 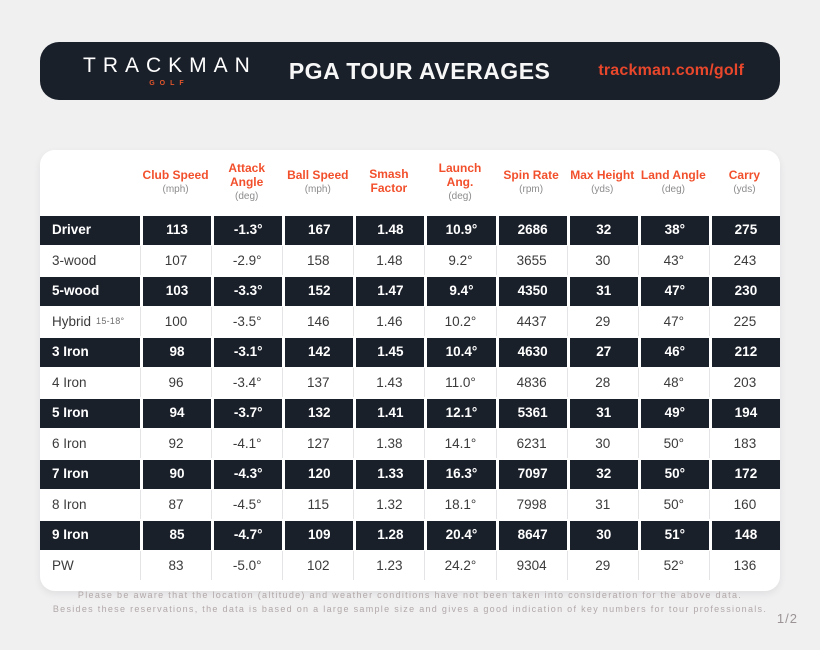 What do you see at coordinates (319, 291) in the screenshot?
I see `value-cell: 152` at bounding box center [319, 291].